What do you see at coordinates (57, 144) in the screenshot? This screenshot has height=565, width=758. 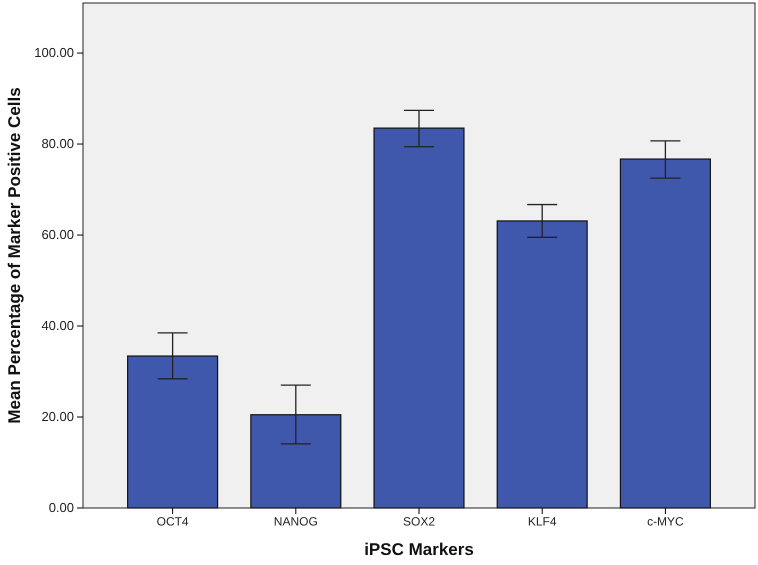 I see `y-tick-label: 80.00` at bounding box center [57, 144].